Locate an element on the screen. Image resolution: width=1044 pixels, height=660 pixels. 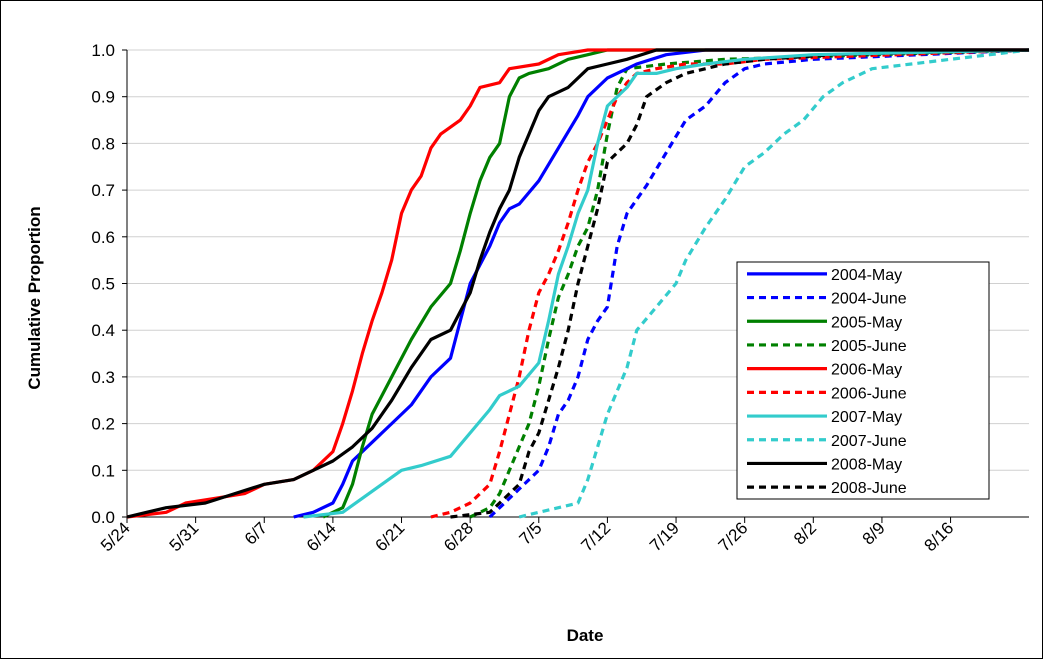
x-tick-label: 7/26 is located at coordinates (733, 536).